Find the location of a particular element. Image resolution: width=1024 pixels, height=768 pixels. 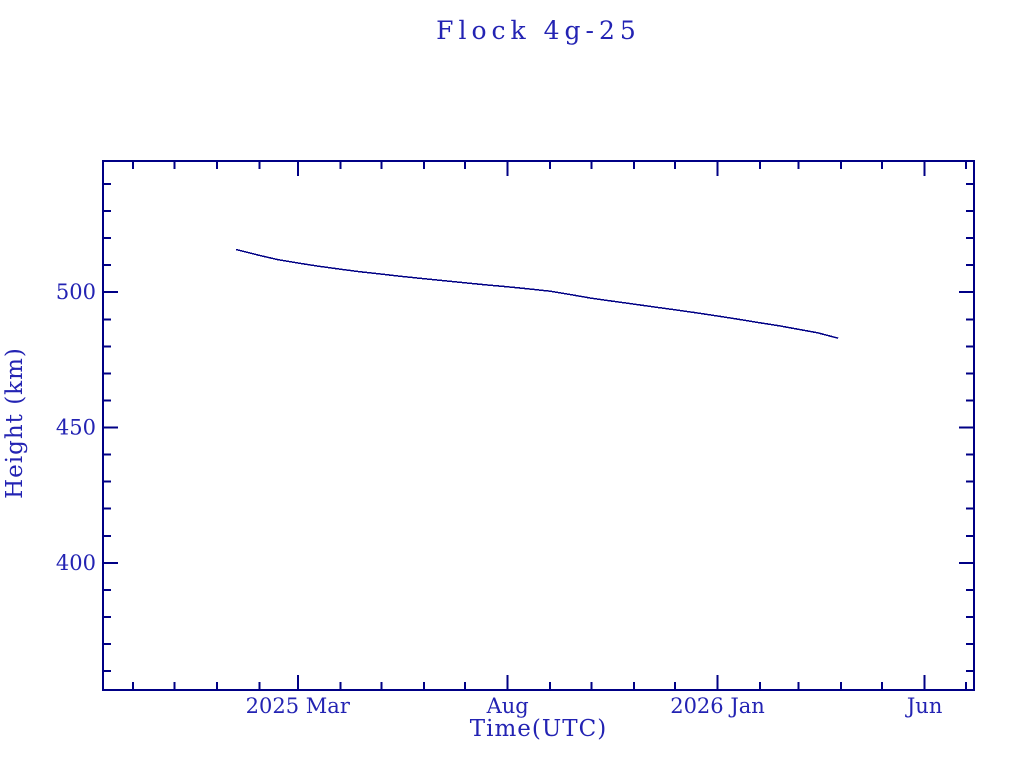

chart-title: Flock 4g-25 is located at coordinates (538, 30).